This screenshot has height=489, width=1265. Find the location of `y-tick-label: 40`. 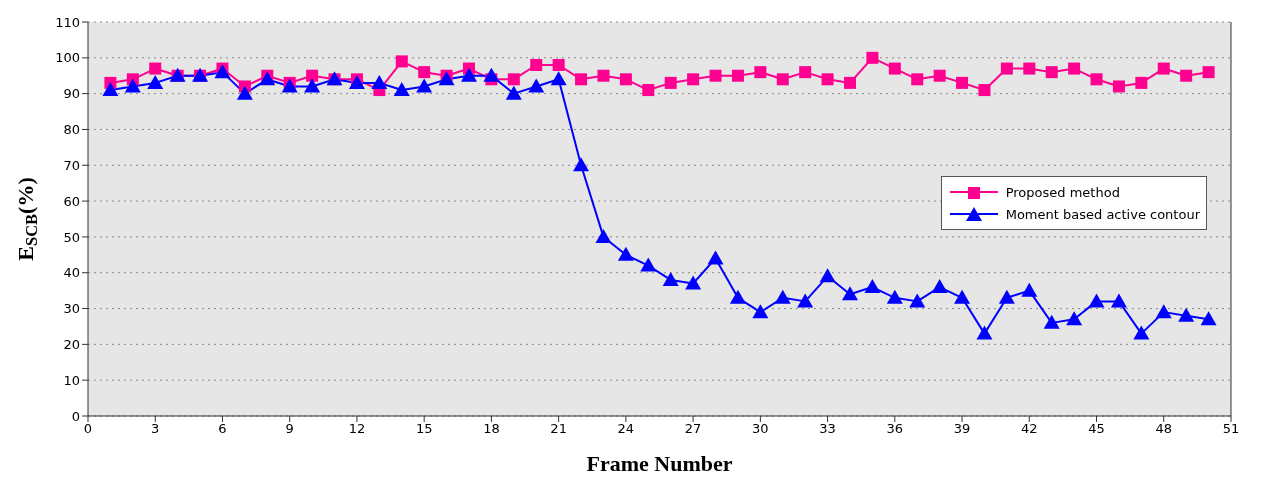

y-tick-label: 40 is located at coordinates (71, 273).